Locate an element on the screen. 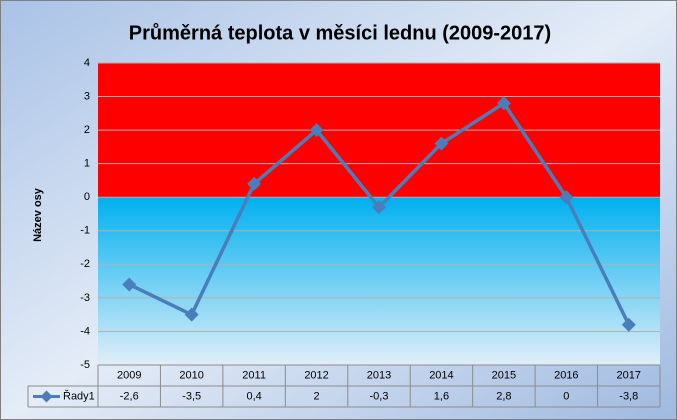 The image size is (677, 420). table-value: -2,6 is located at coordinates (129, 396).